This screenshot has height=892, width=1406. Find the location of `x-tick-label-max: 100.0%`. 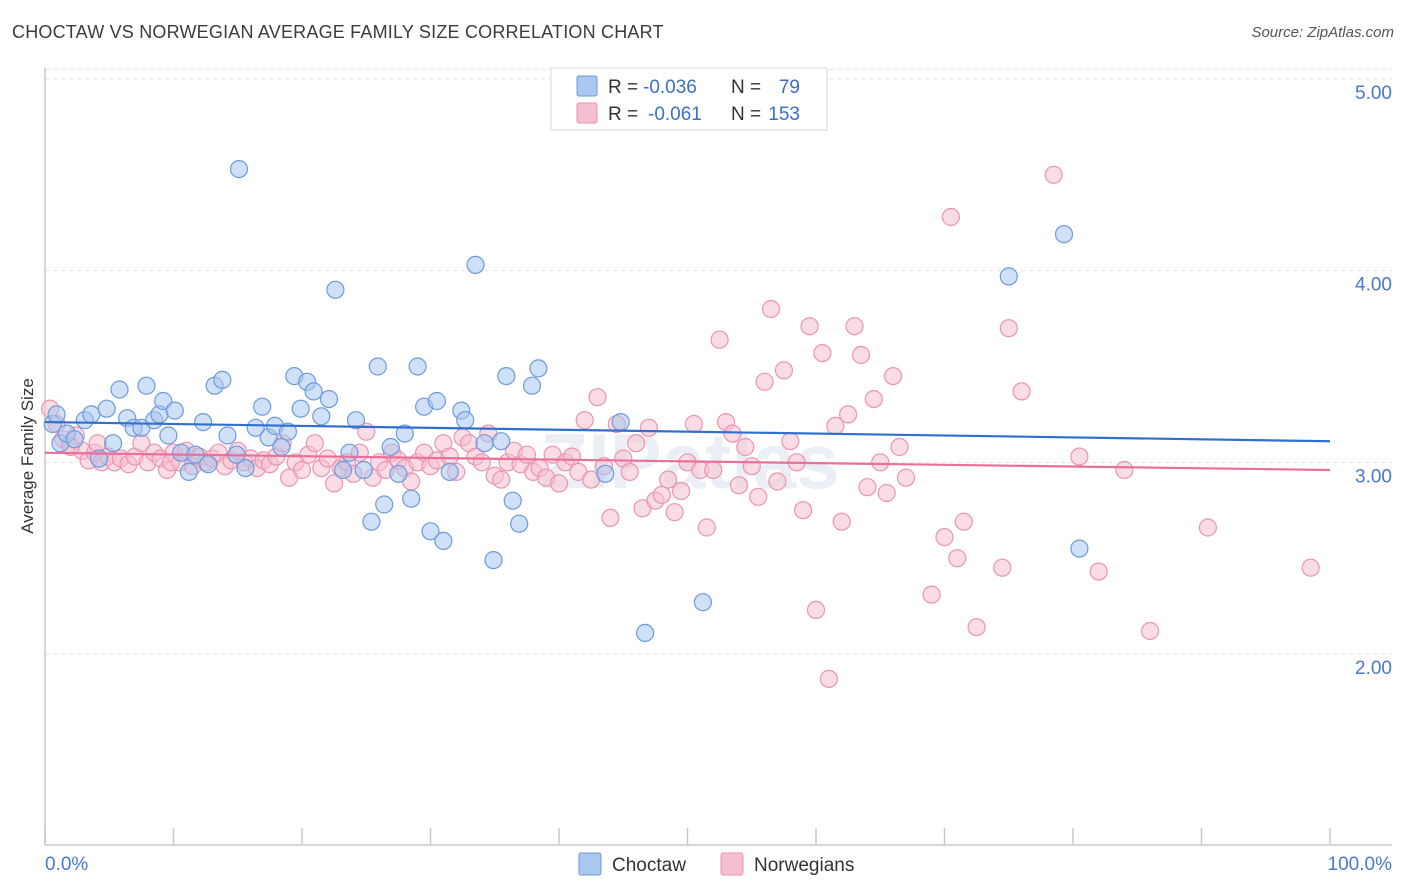

x-tick-label-max: 100.0% is located at coordinates (1360, 864).